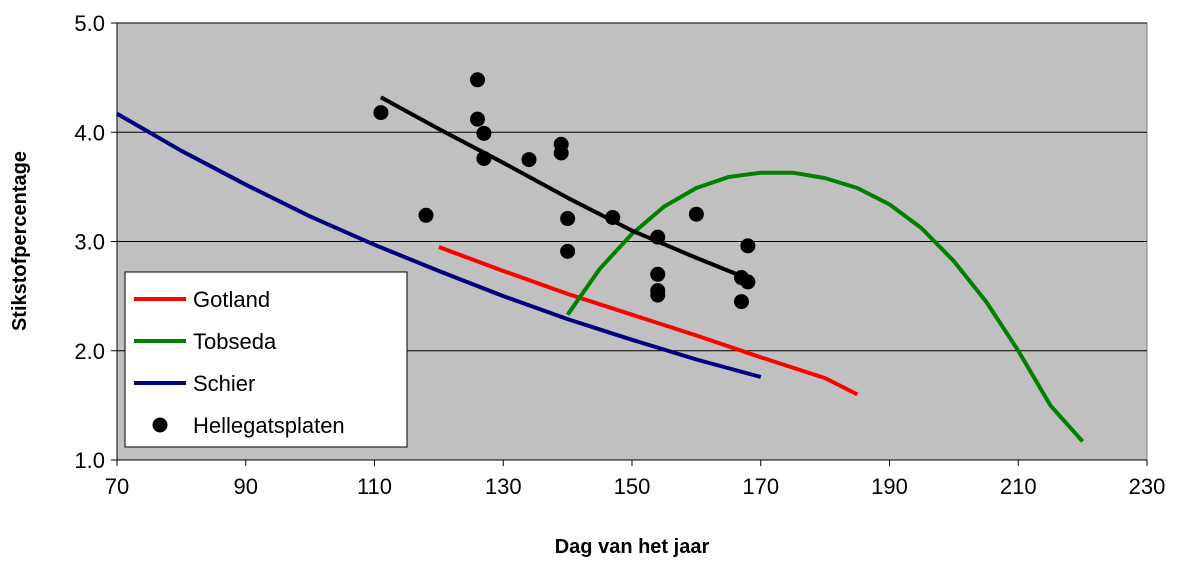 This screenshot has height=563, width=1179. Describe the element at coordinates (224, 383) in the screenshot. I see `legend-label-schier: Schier` at that location.